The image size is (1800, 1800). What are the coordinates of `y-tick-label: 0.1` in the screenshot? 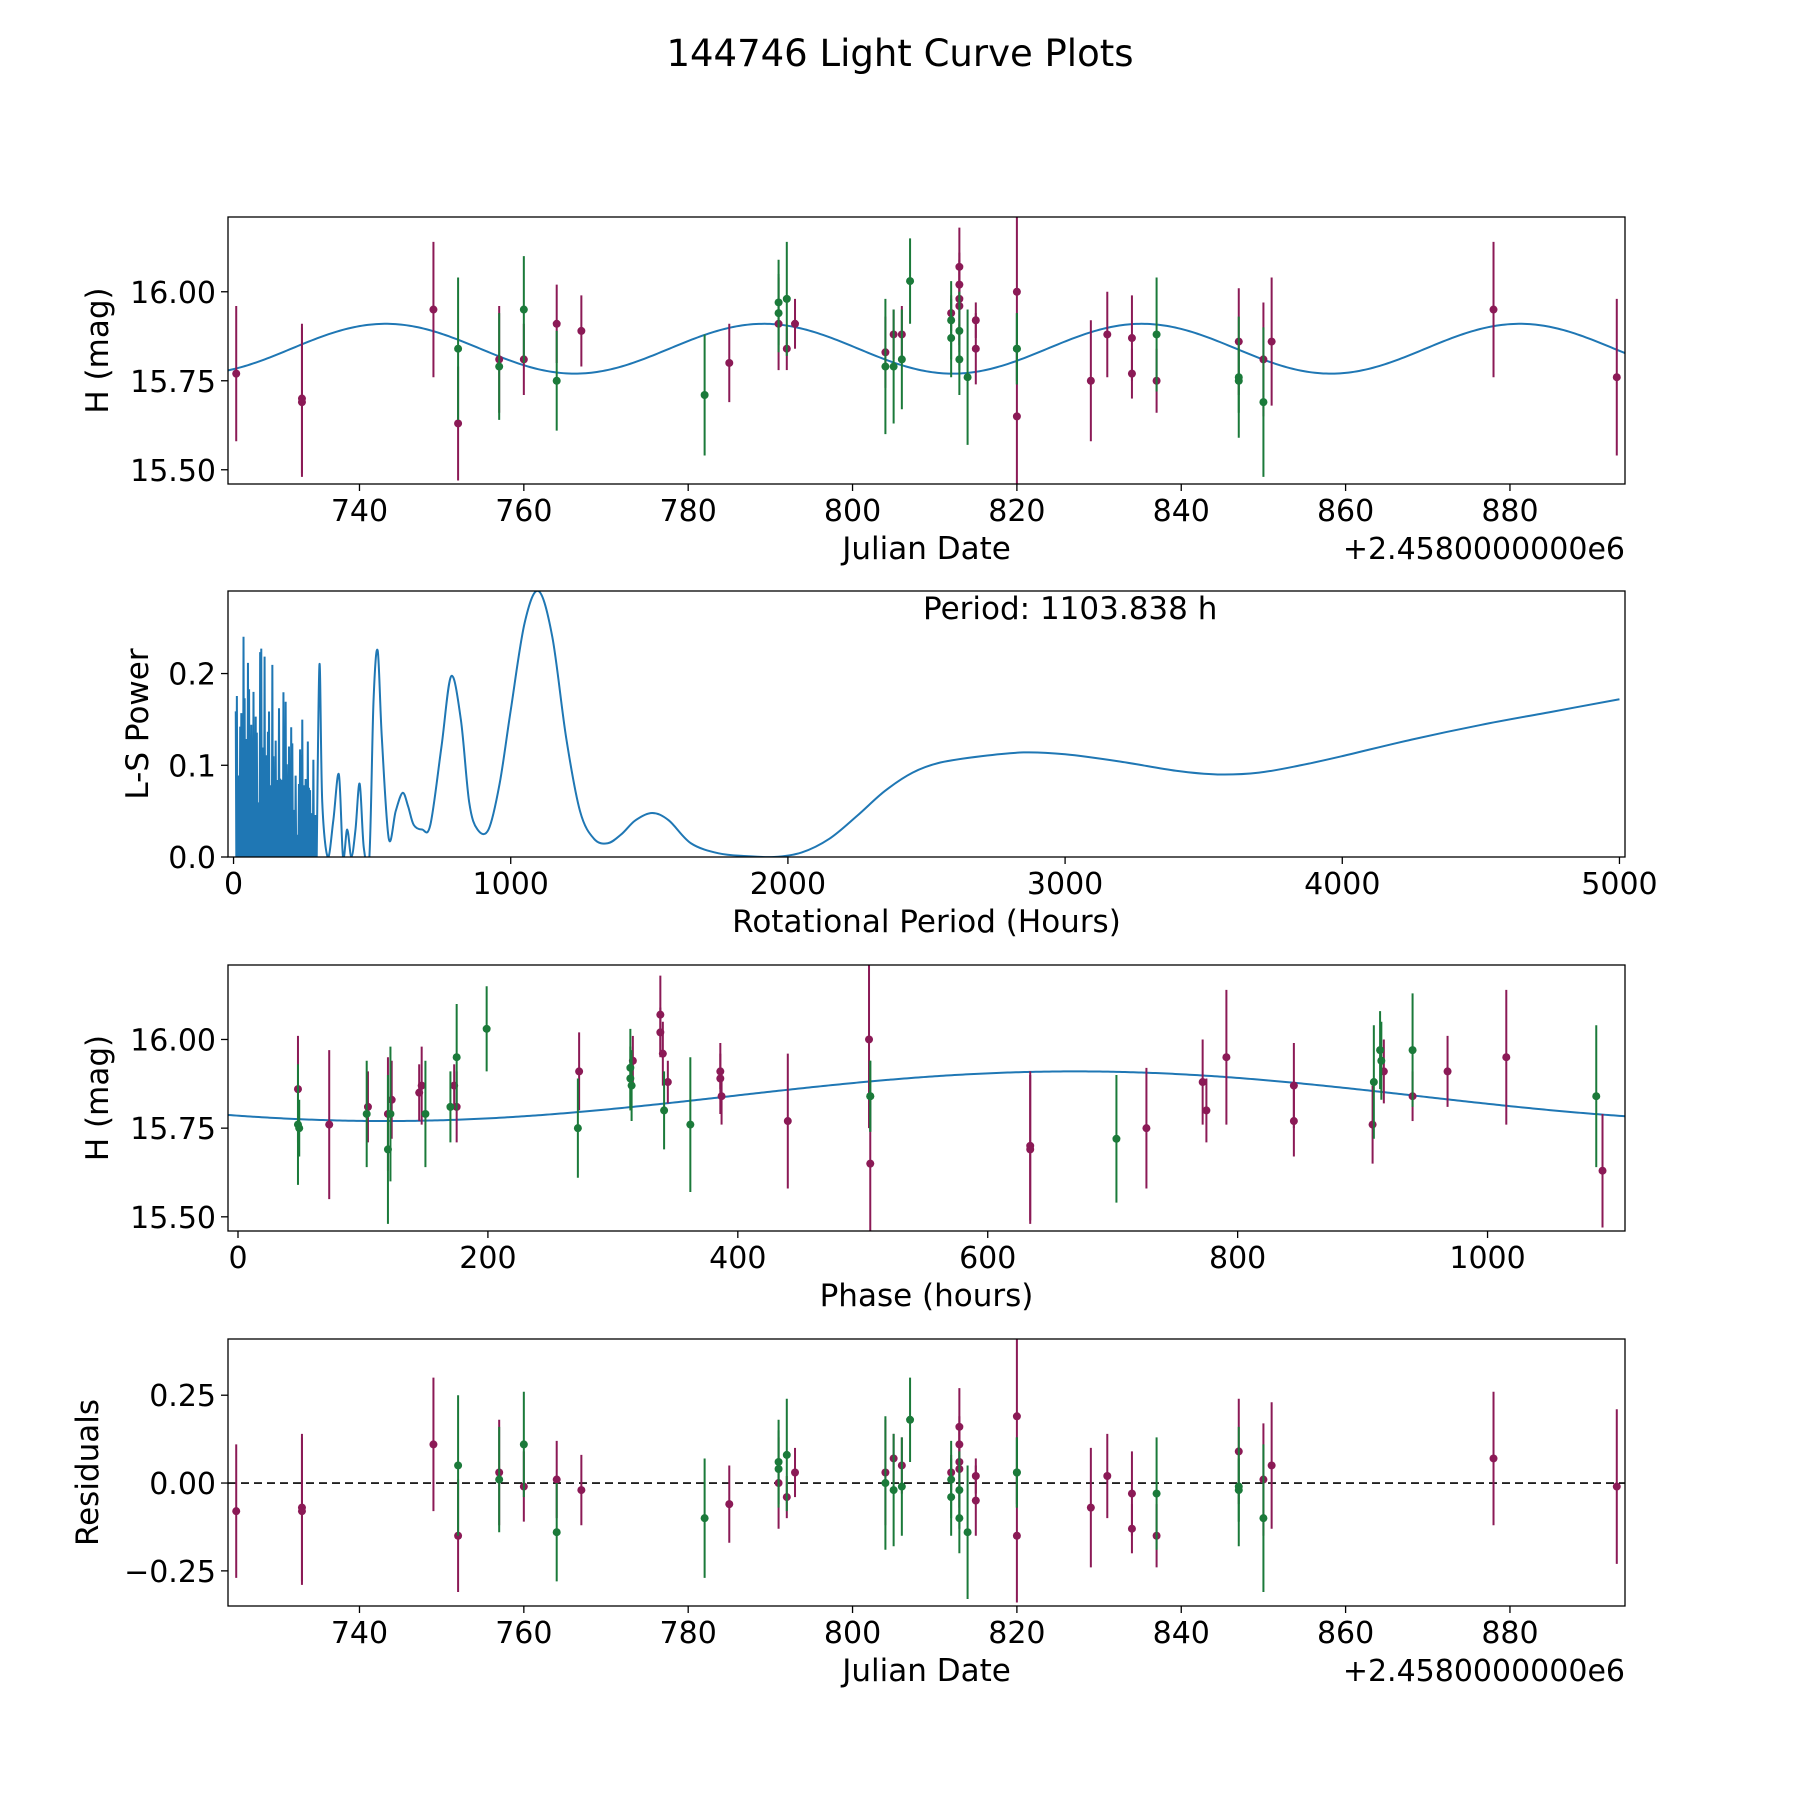 It's located at (192, 766).